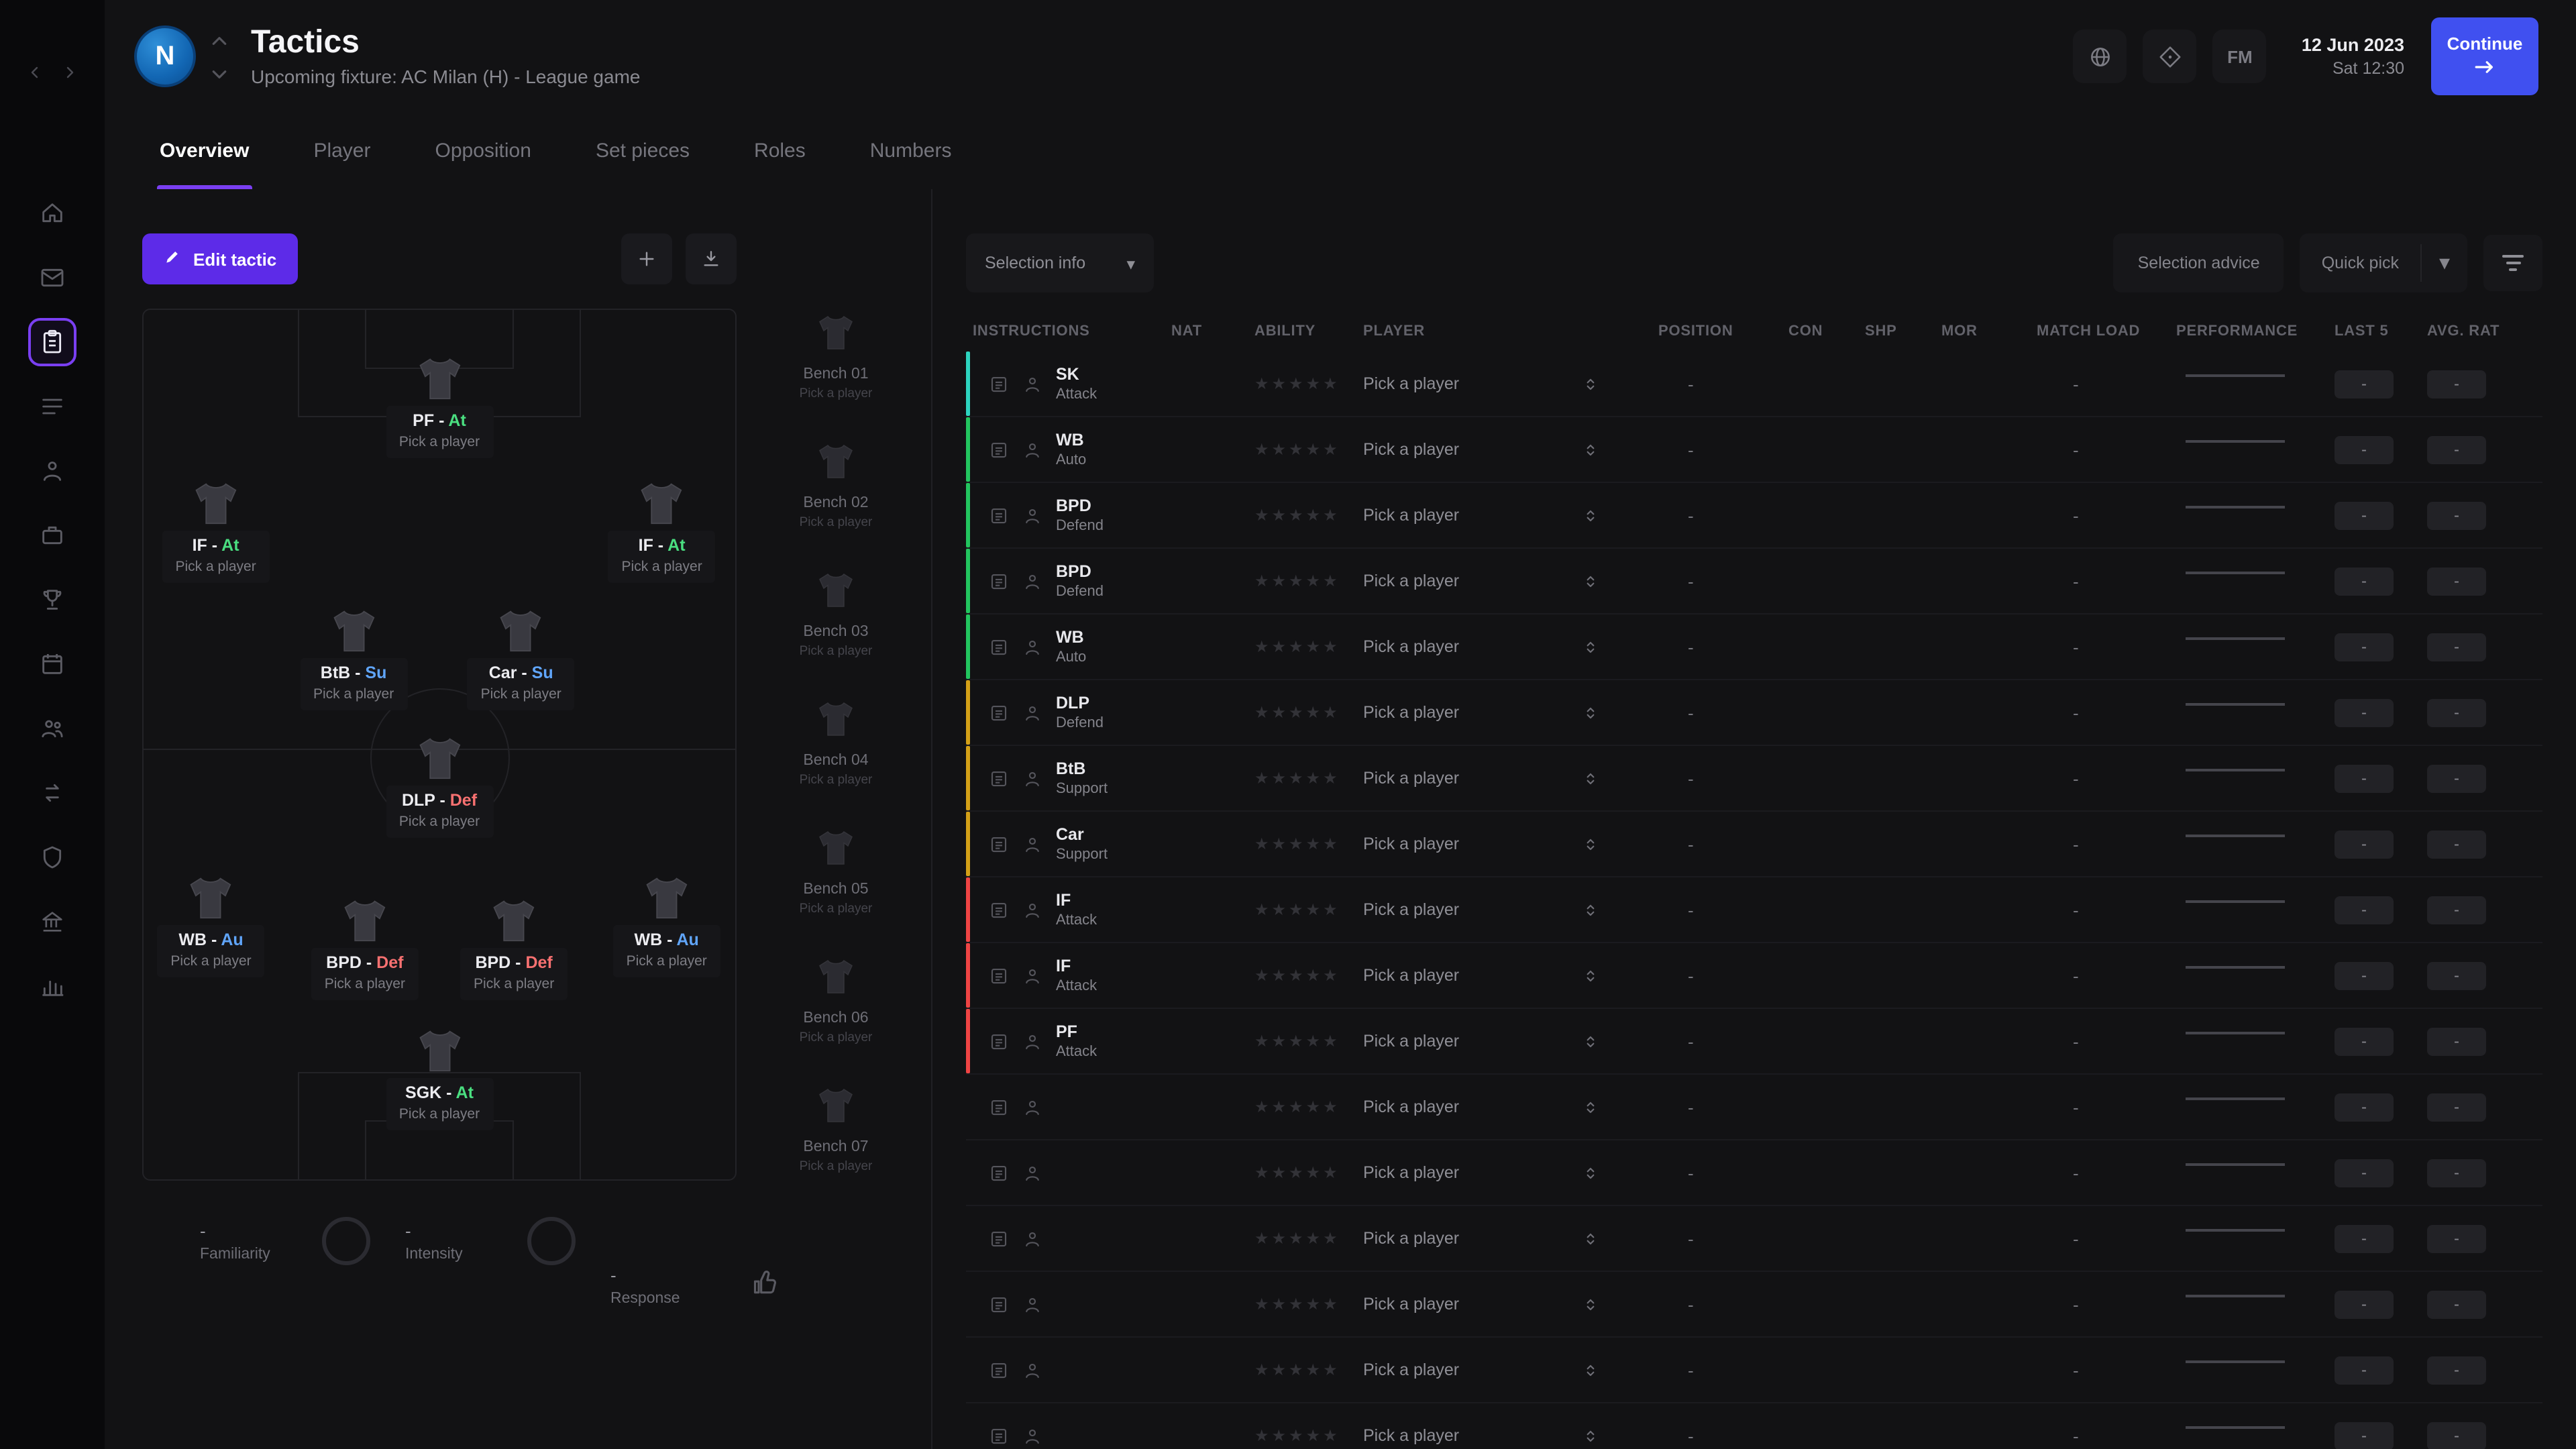 Image resolution: width=2576 pixels, height=1449 pixels. What do you see at coordinates (1805, 331) in the screenshot?
I see `col-con: CON` at bounding box center [1805, 331].